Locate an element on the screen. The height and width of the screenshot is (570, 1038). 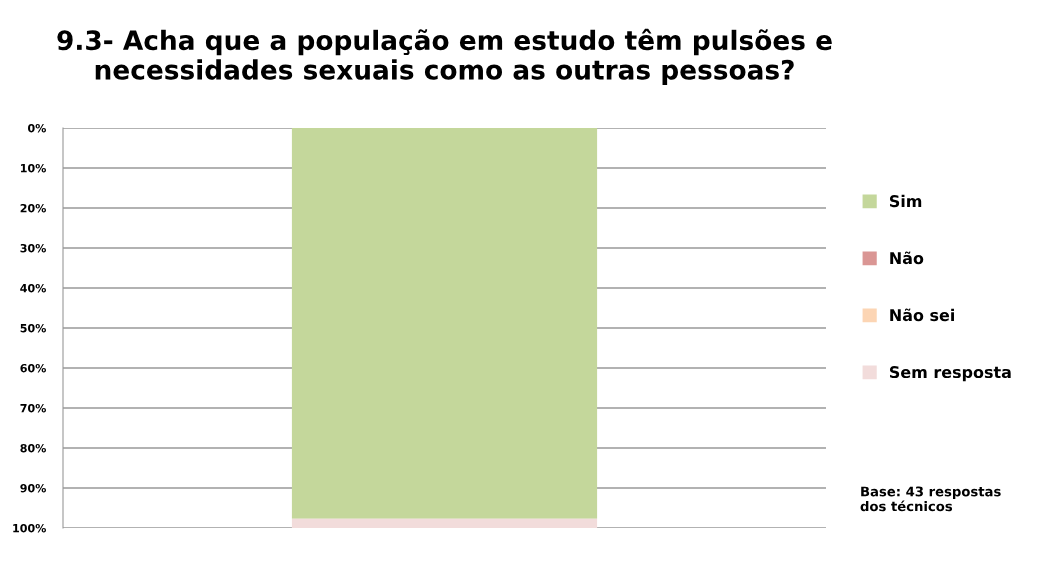
y-tick-label: 80% is located at coordinates (33, 448).